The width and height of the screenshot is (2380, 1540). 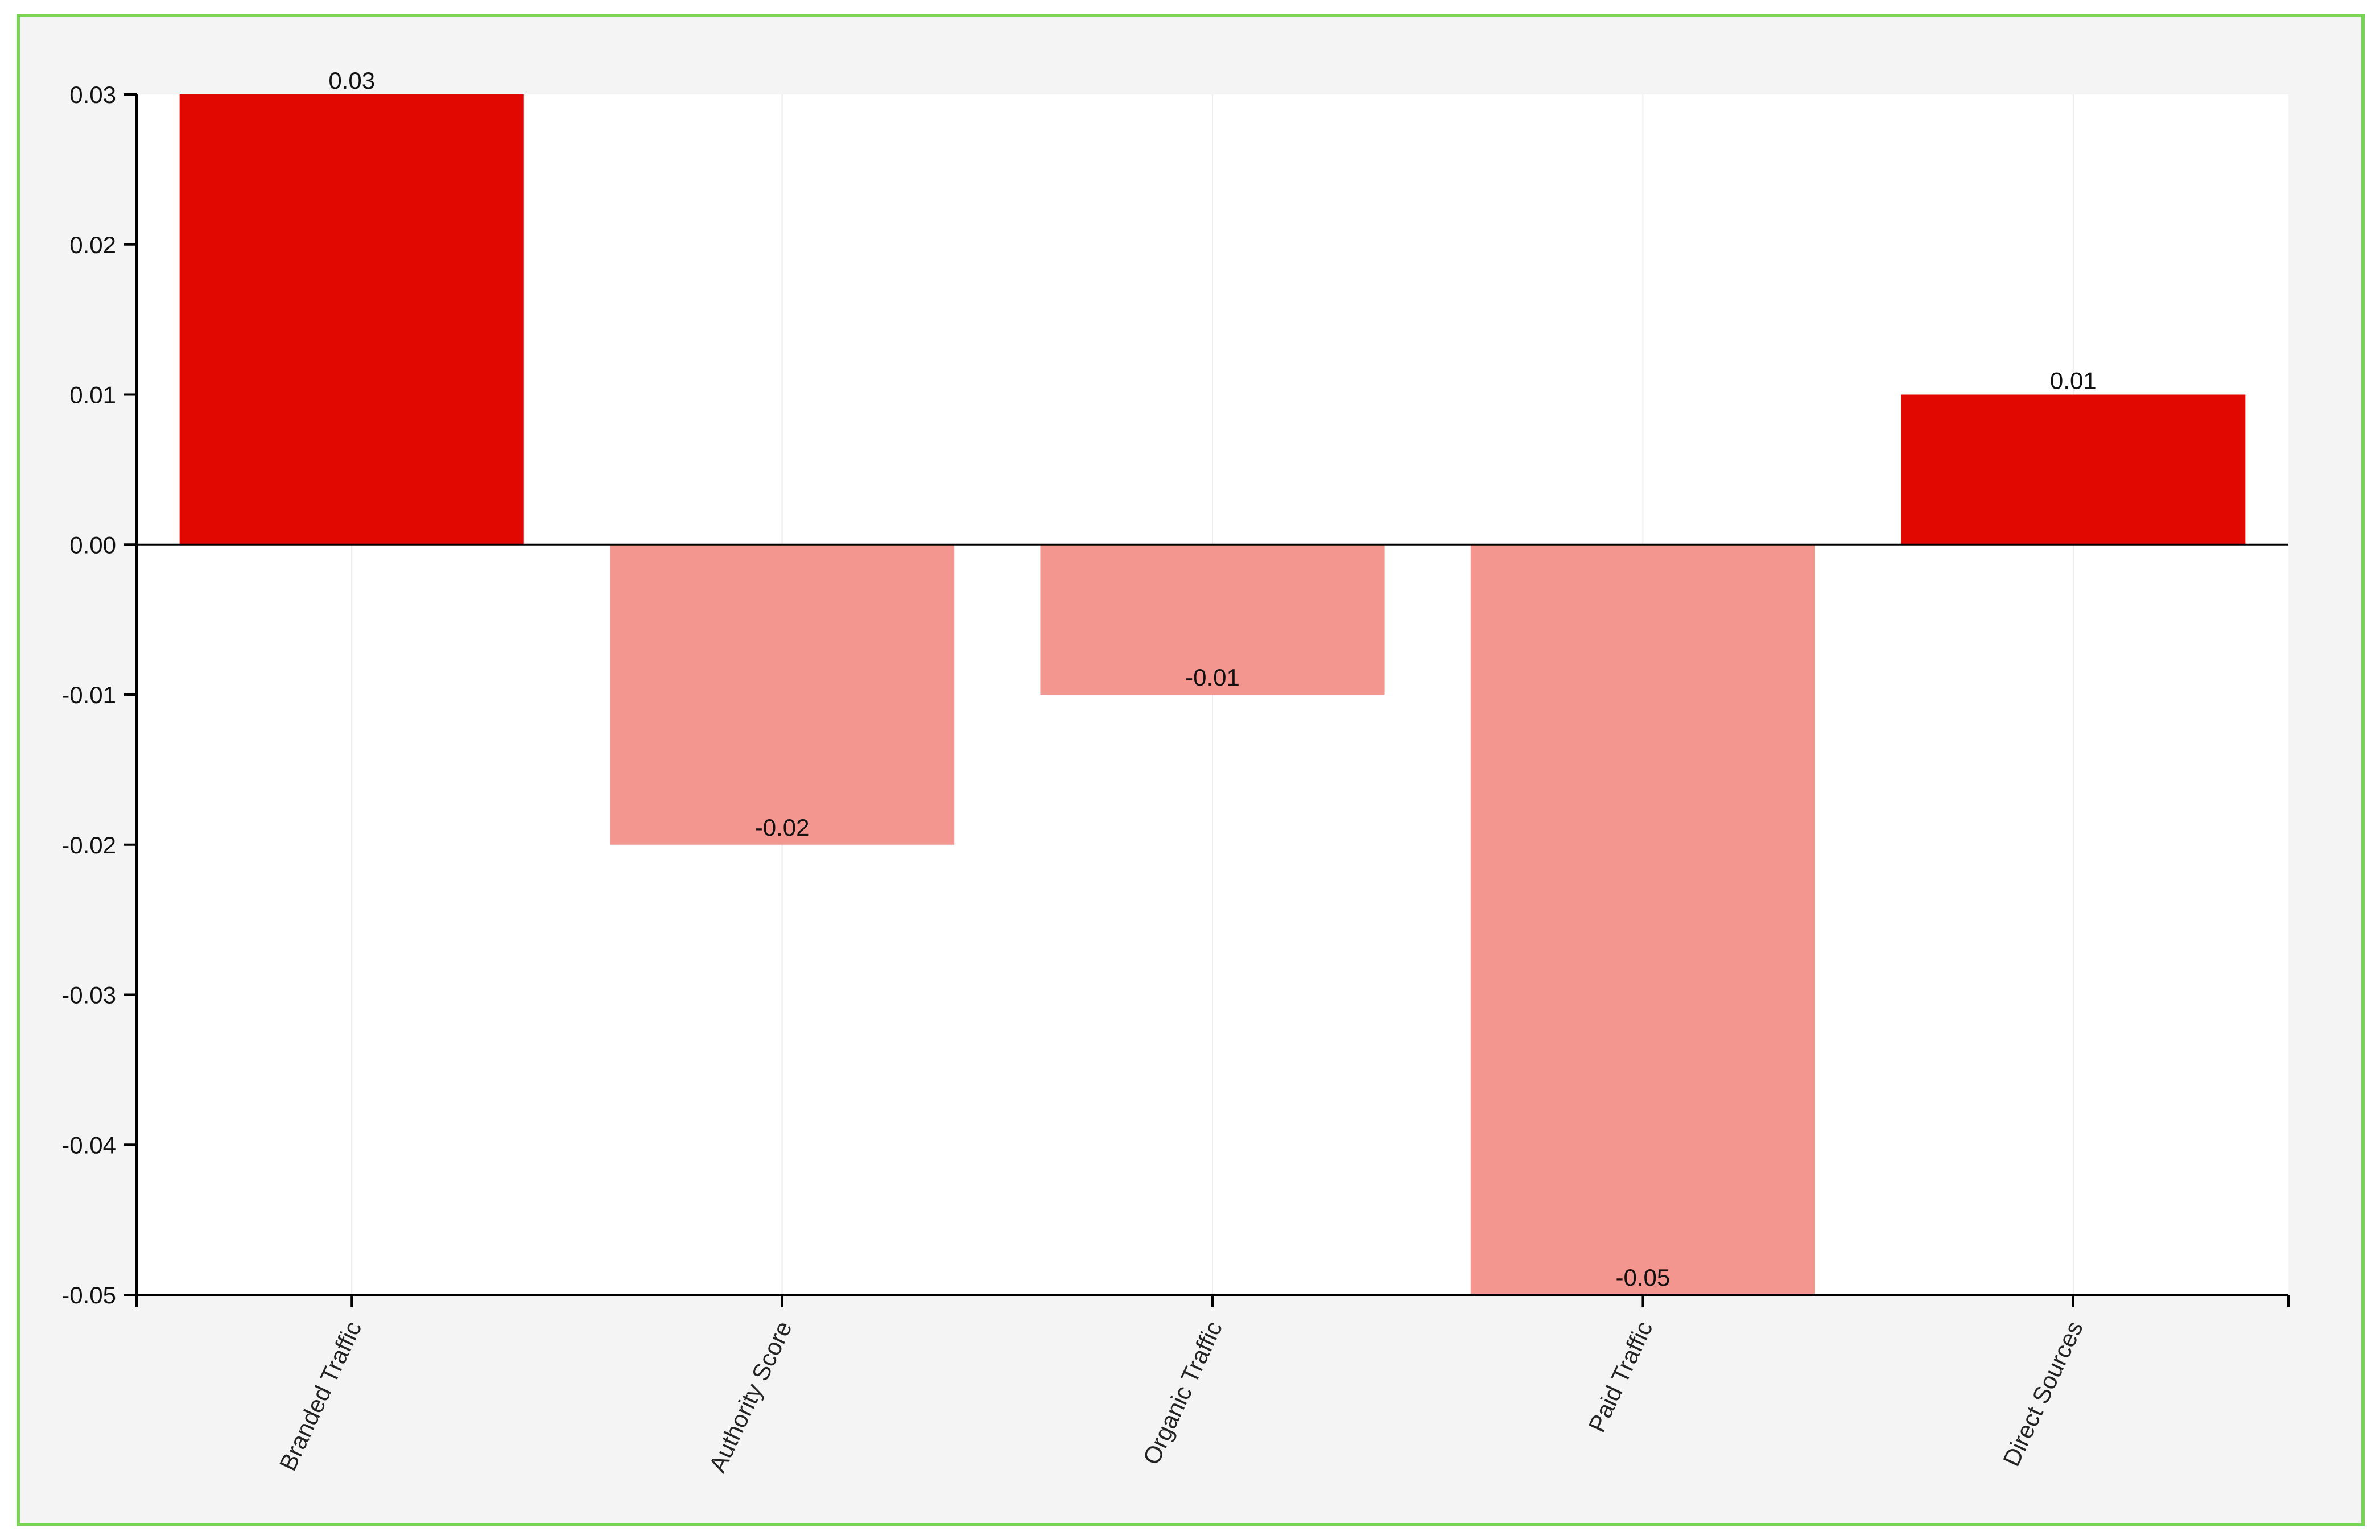 I want to click on y-tick-label: 0.02, so click(x=92, y=245).